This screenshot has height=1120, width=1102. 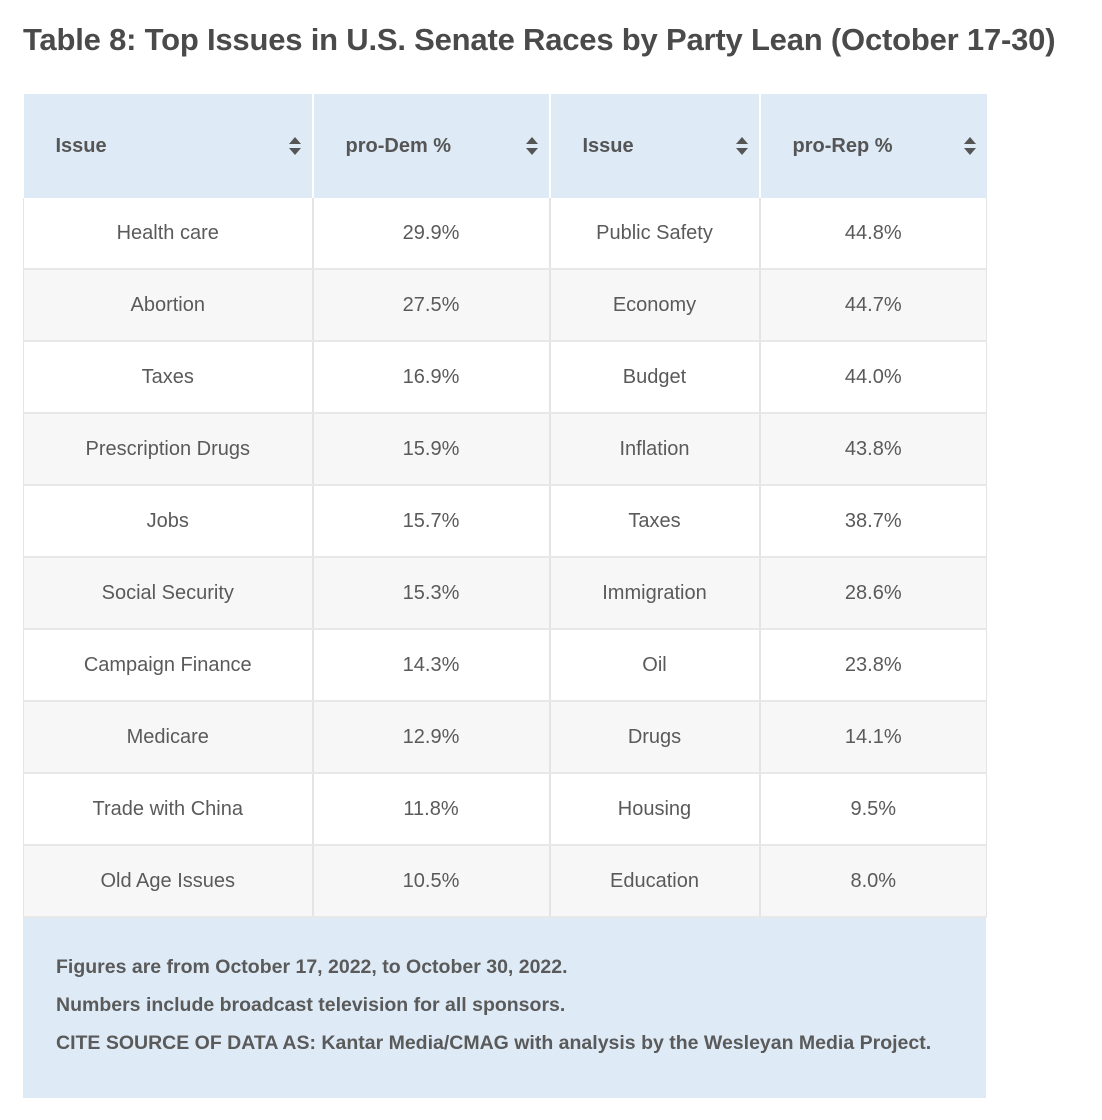 What do you see at coordinates (873, 234) in the screenshot?
I see `pro-rep-value-cell: 44.8%` at bounding box center [873, 234].